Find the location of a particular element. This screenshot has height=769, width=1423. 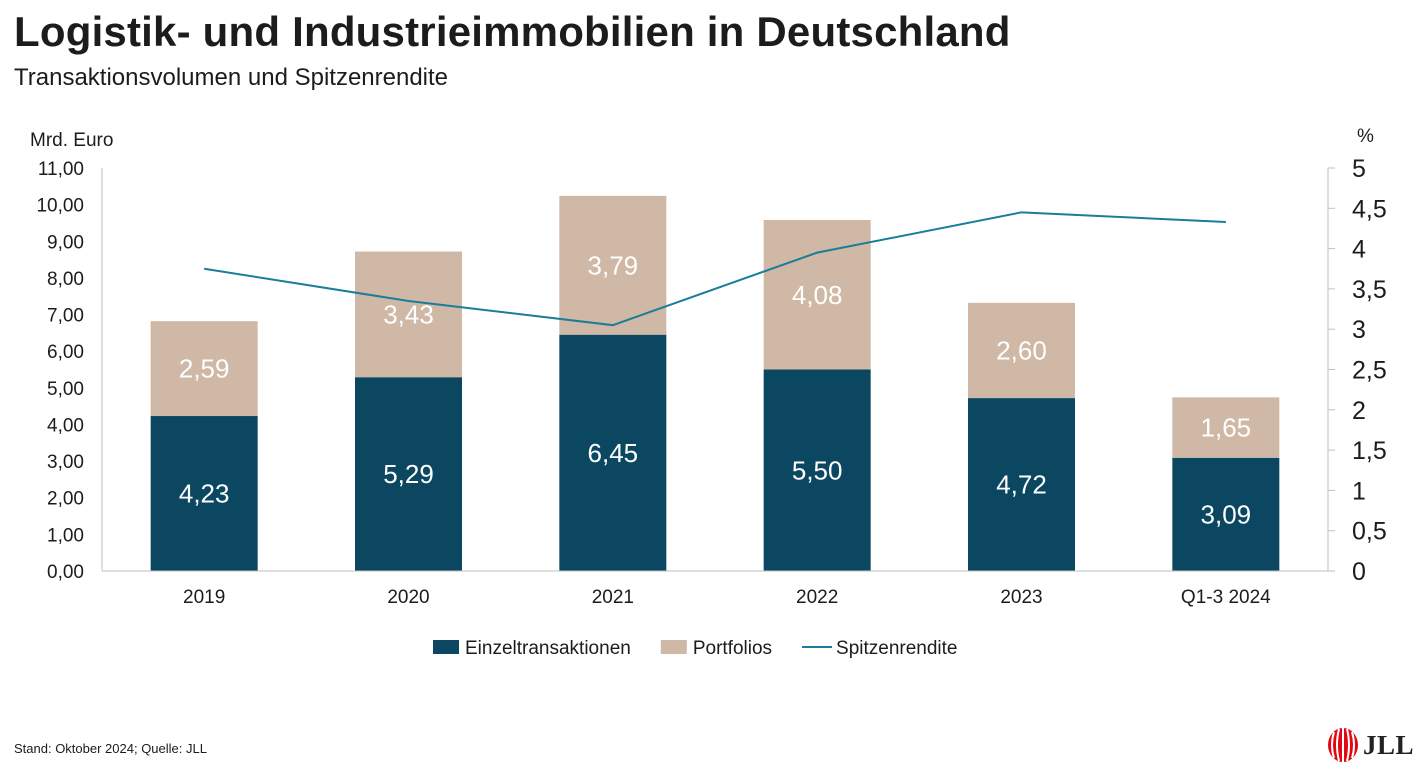

data-label-portfolios-6: 1,65 is located at coordinates (1226, 428).